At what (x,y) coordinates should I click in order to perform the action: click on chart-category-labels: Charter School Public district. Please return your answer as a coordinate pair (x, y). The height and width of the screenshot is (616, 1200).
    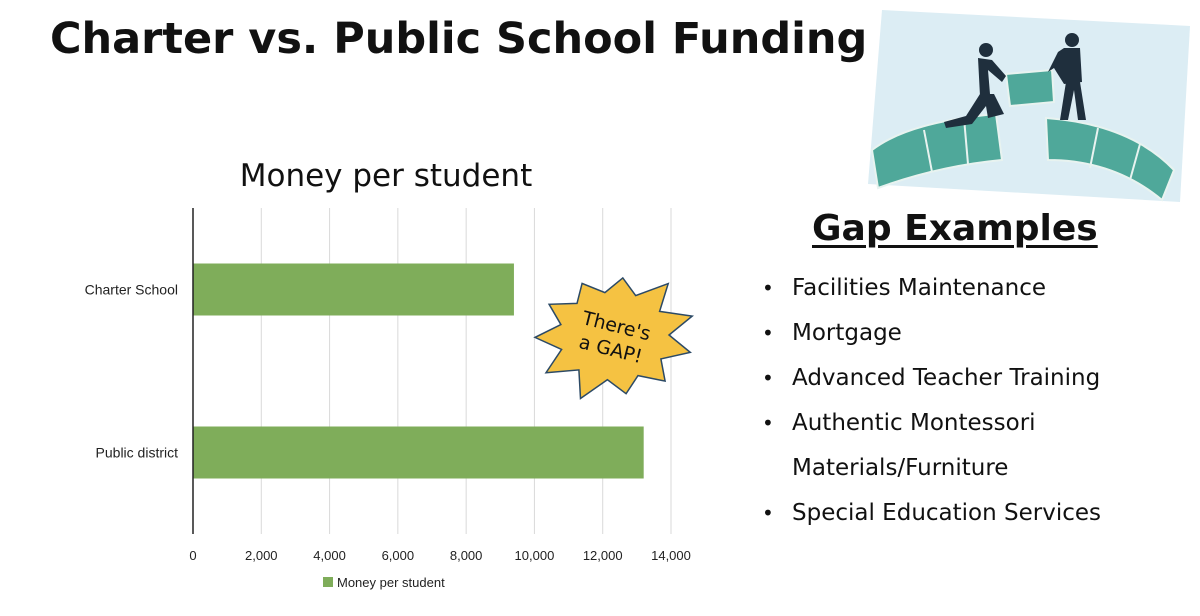
    Looking at the image, I should click on (132, 371).